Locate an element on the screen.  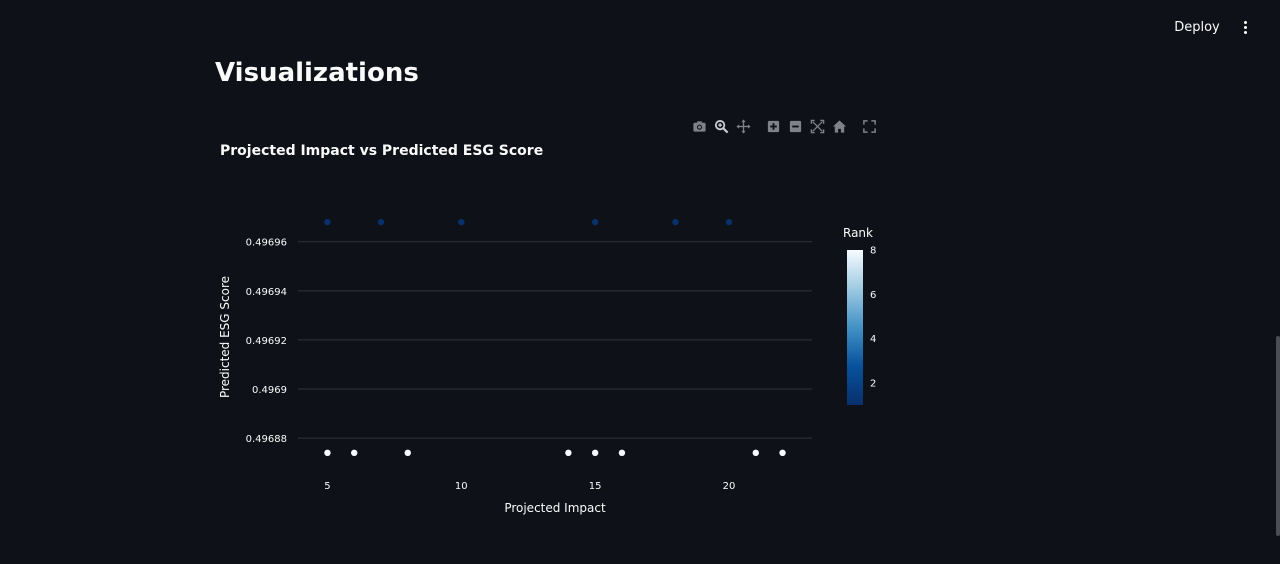
colorbar-title: Rank is located at coordinates (858, 233).